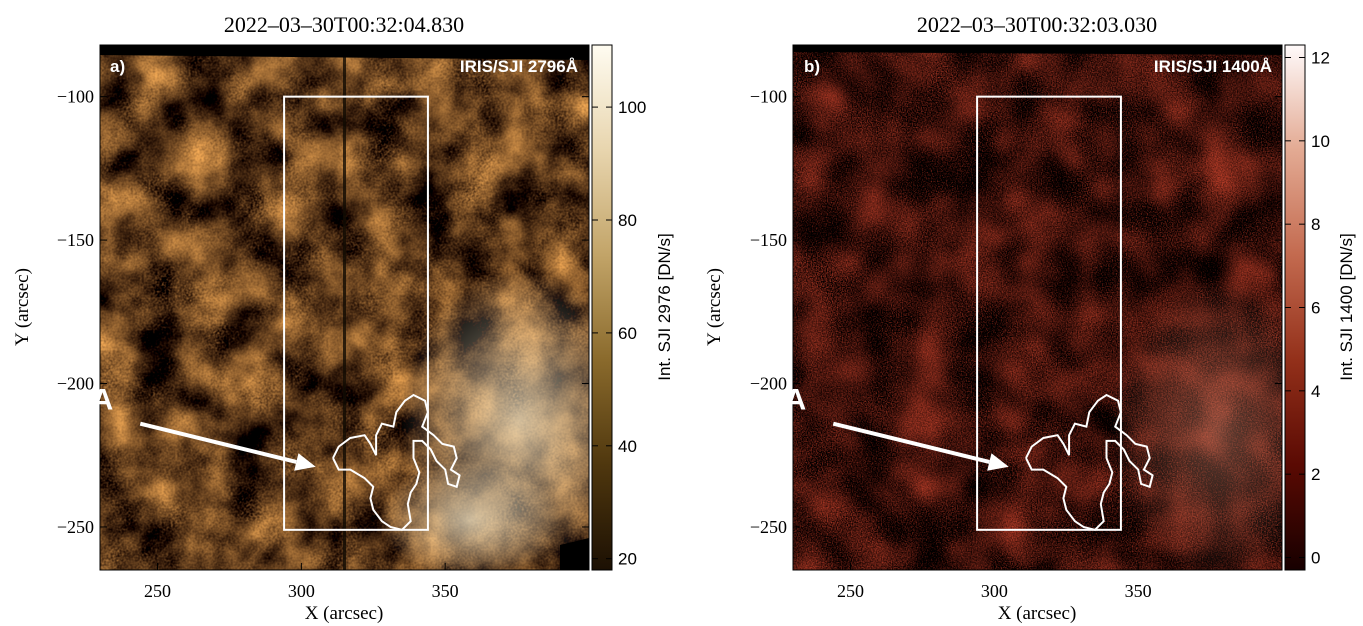 The height and width of the screenshot is (626, 1363). What do you see at coordinates (344, 24) in the screenshot?
I see `panel-title: 2022–03–30T00:32:04.830` at bounding box center [344, 24].